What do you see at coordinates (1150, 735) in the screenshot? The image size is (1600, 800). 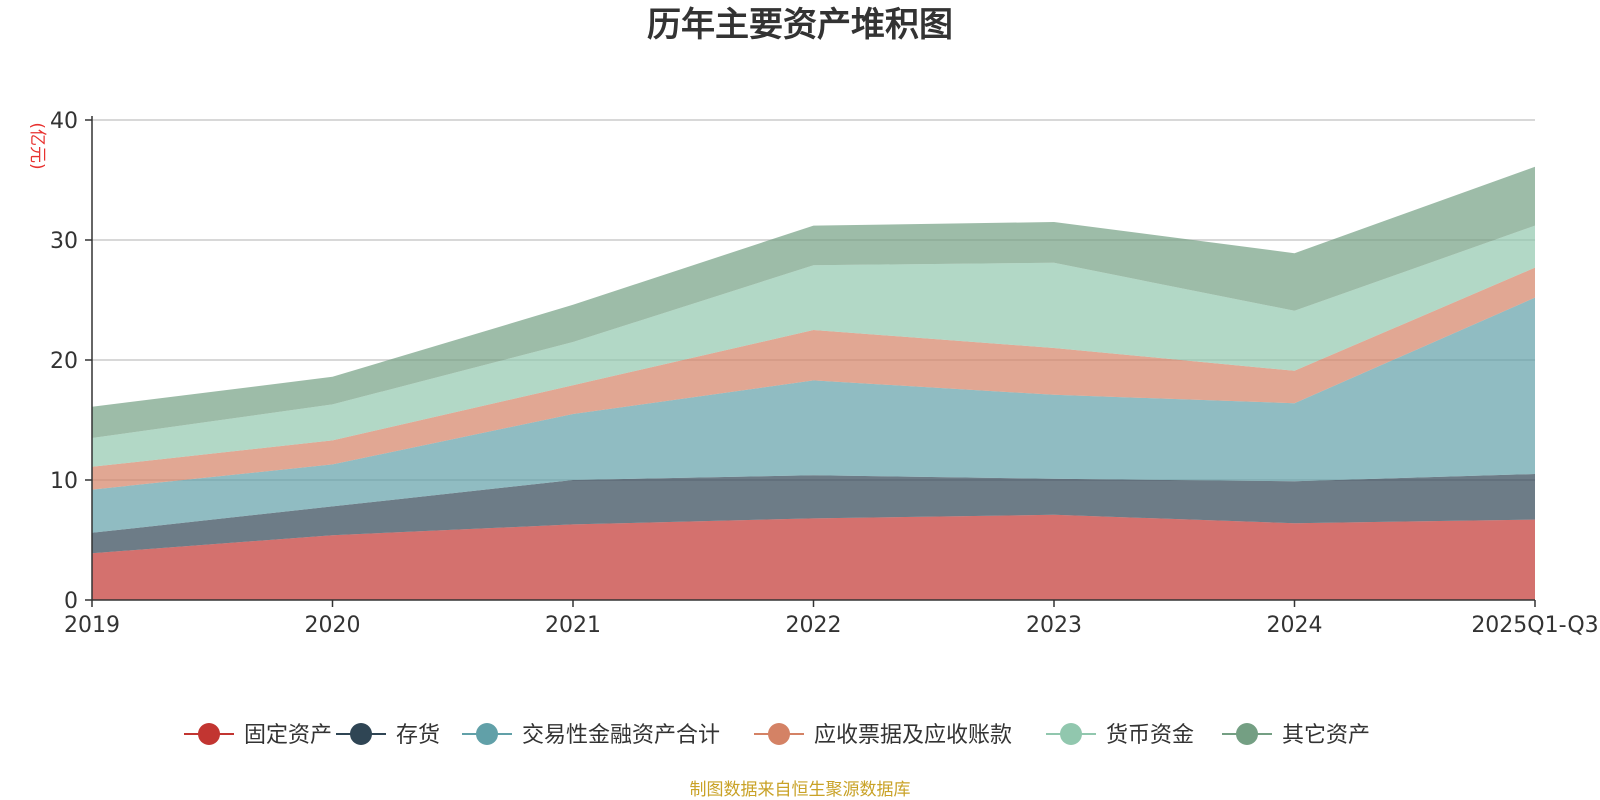 I see `legend-label: 货币资金` at bounding box center [1150, 735].